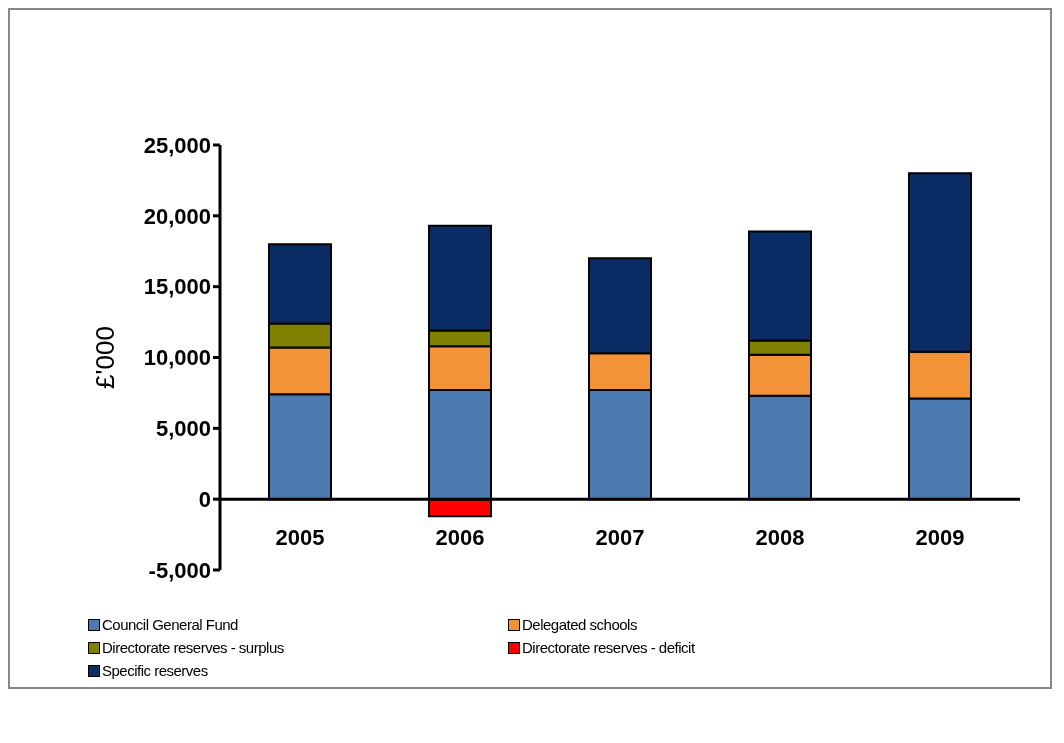  Describe the element at coordinates (170, 624) in the screenshot. I see `legend-label: Council General Fund` at that location.